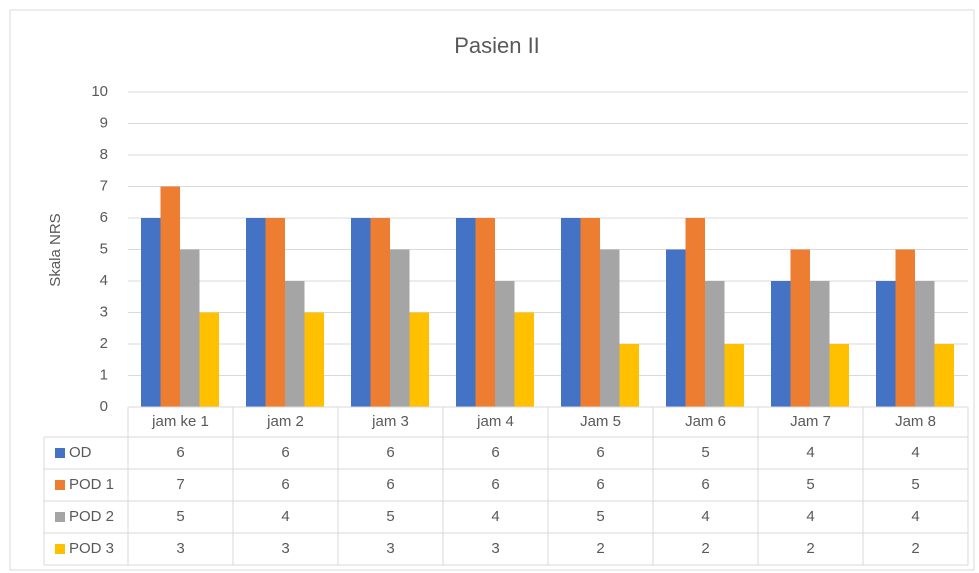 Image resolution: width=979 pixels, height=573 pixels. Describe the element at coordinates (104, 122) in the screenshot. I see `y-tick-label: 9` at that location.